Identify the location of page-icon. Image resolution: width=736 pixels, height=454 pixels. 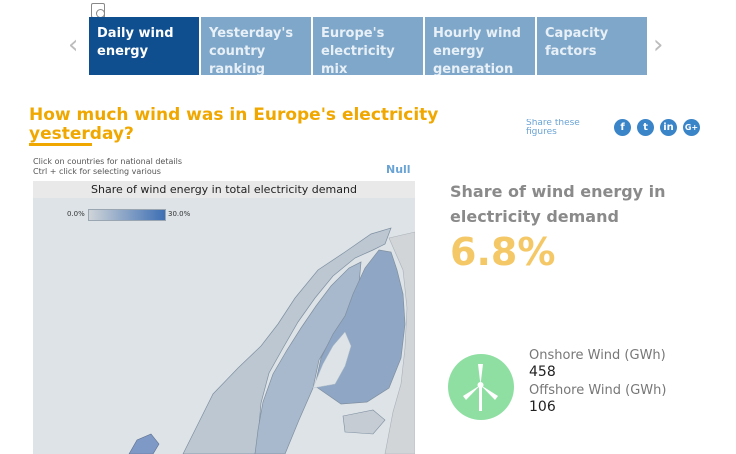
(98, 10).